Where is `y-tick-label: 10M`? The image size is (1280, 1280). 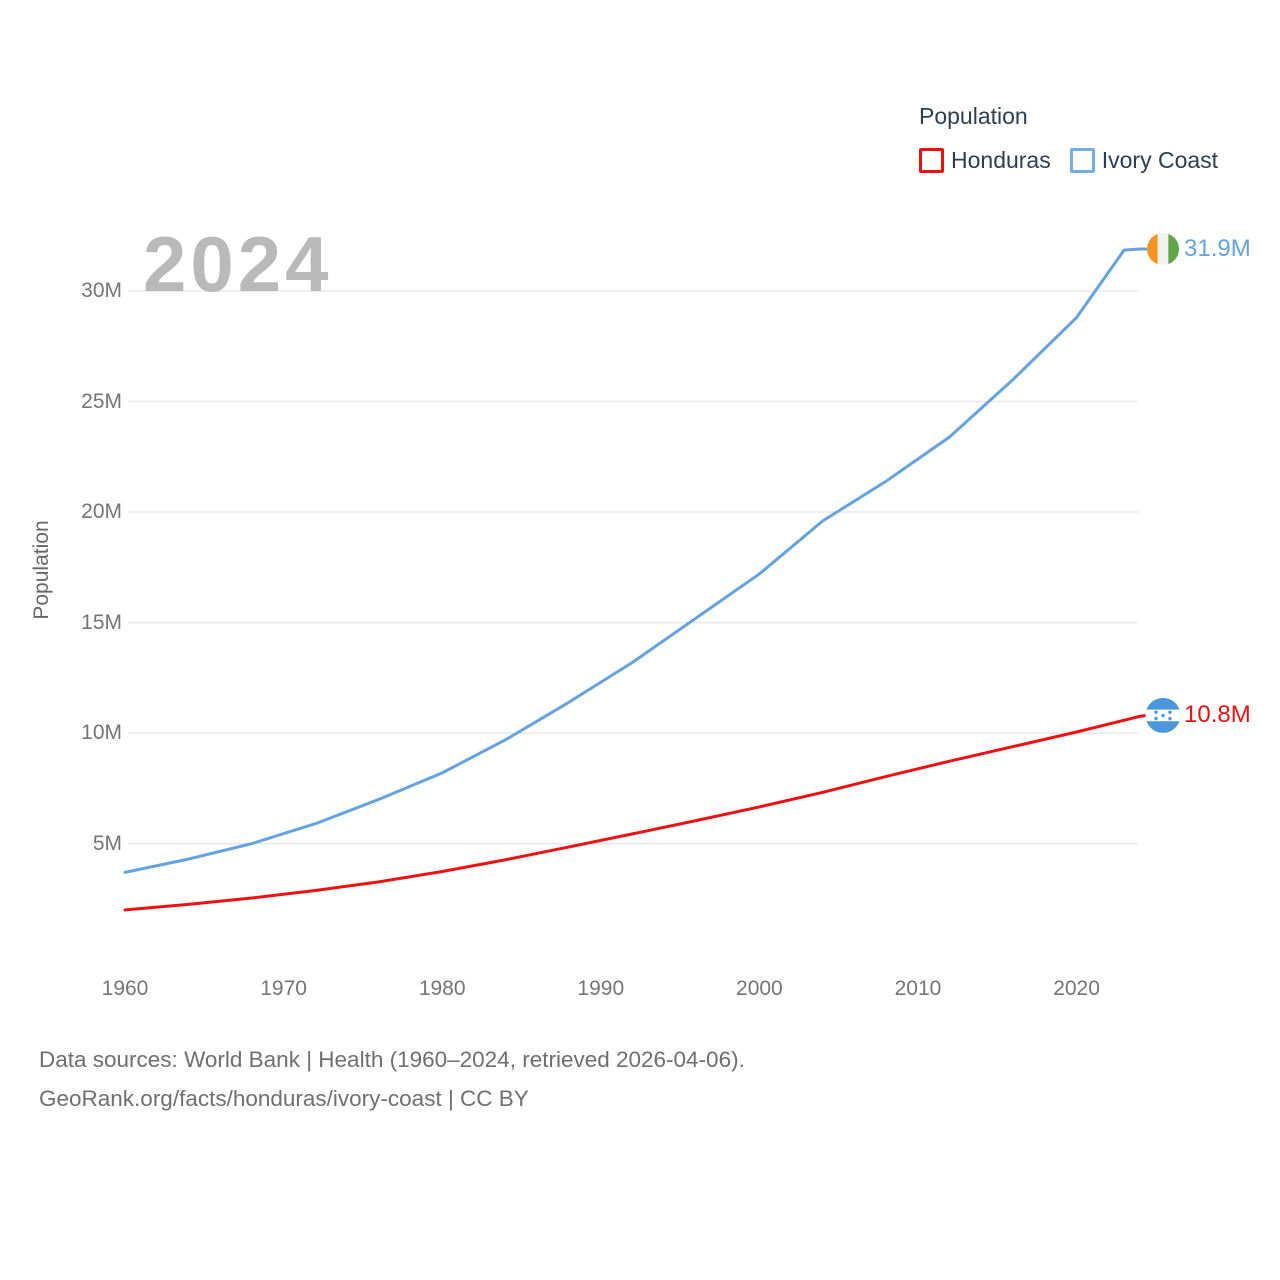 y-tick-label: 10M is located at coordinates (101, 733).